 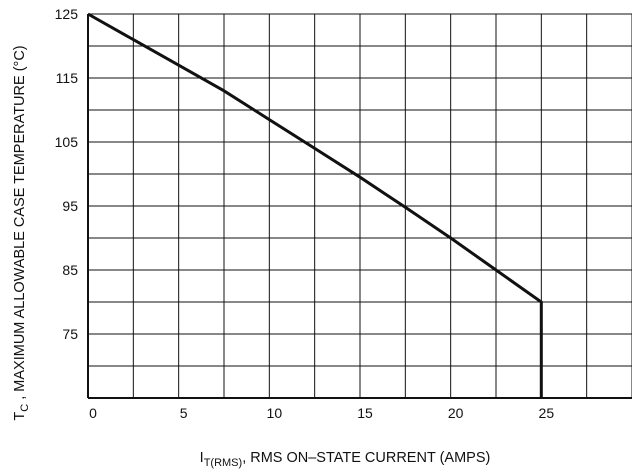 What do you see at coordinates (365, 413) in the screenshot?
I see `x-tick-label-3: 15` at bounding box center [365, 413].